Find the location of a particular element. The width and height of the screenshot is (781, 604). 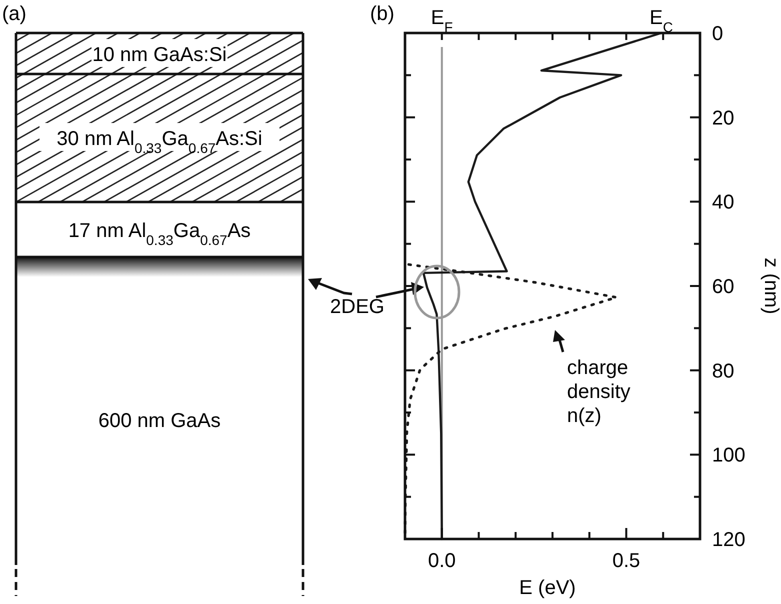

x-axis-title: E (eV) is located at coordinates (547, 588).